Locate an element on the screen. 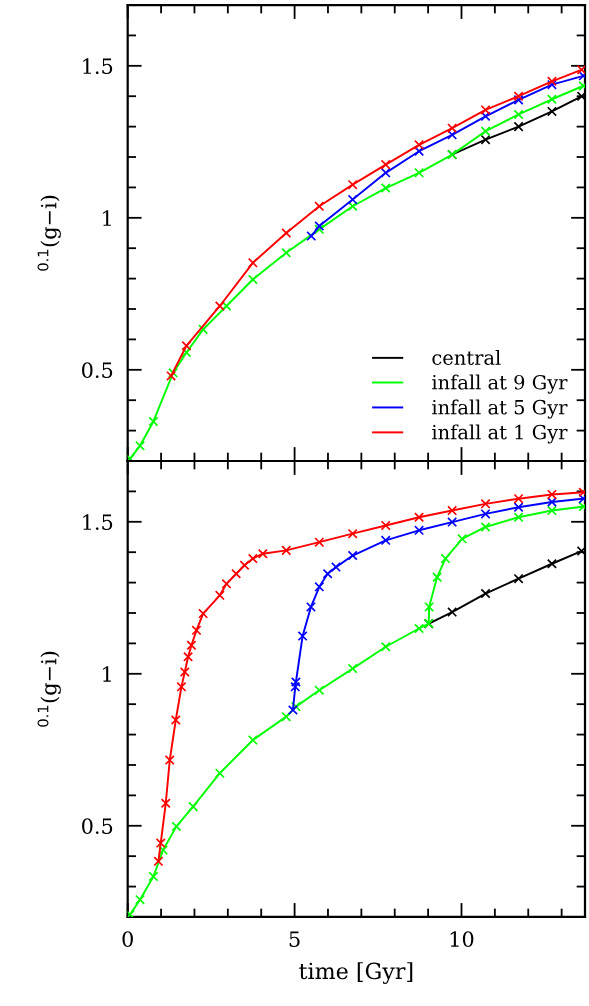  x-tick-label: 0 is located at coordinates (127, 939).